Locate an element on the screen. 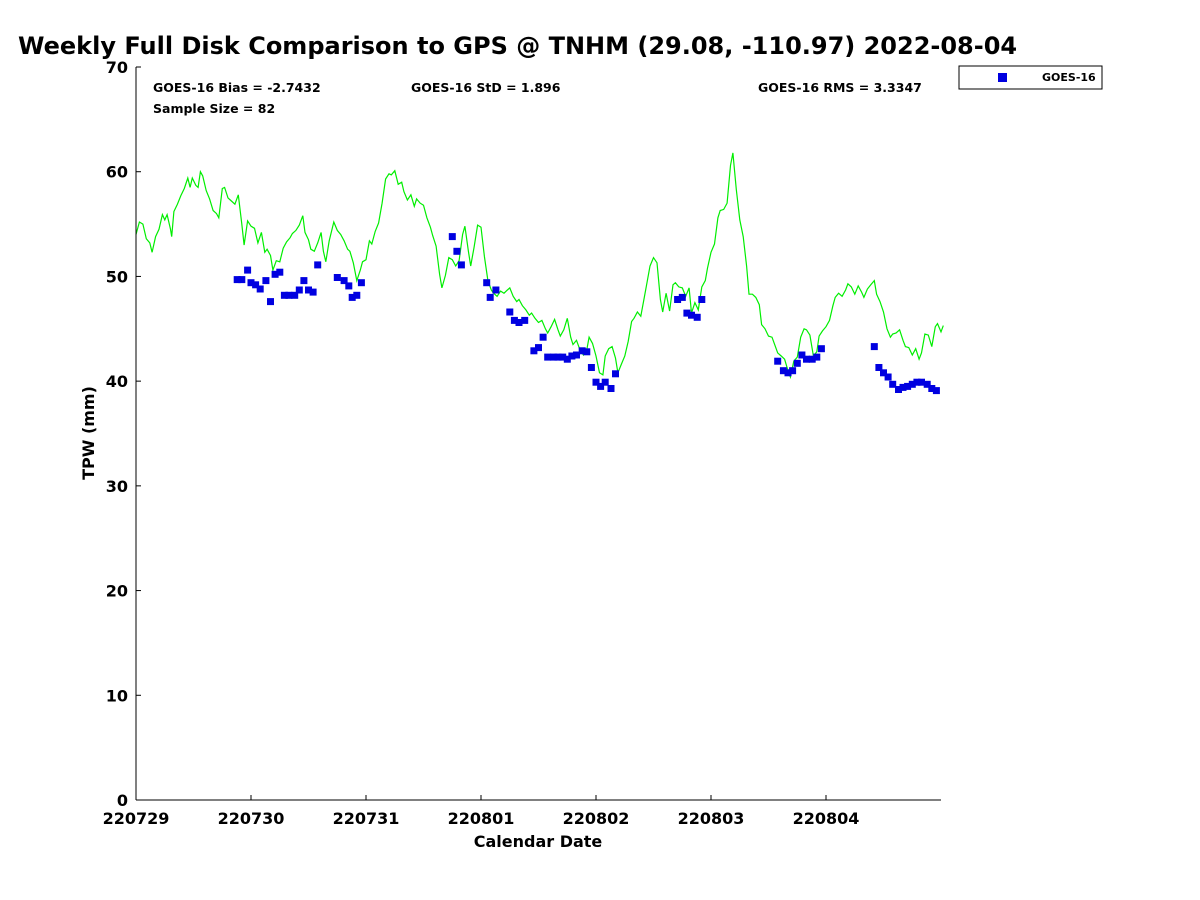  y-tick-label-50: 50 is located at coordinates (117, 276).